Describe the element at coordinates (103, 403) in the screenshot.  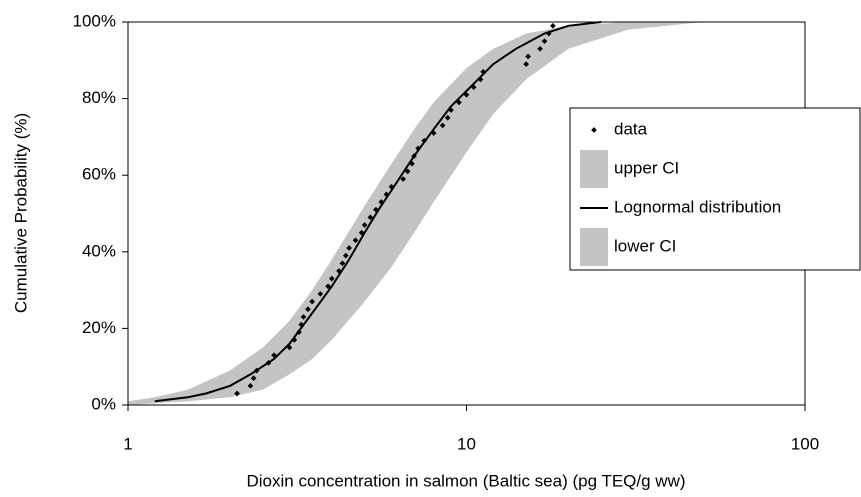
I see `y-tick-label: 0%` at that location.